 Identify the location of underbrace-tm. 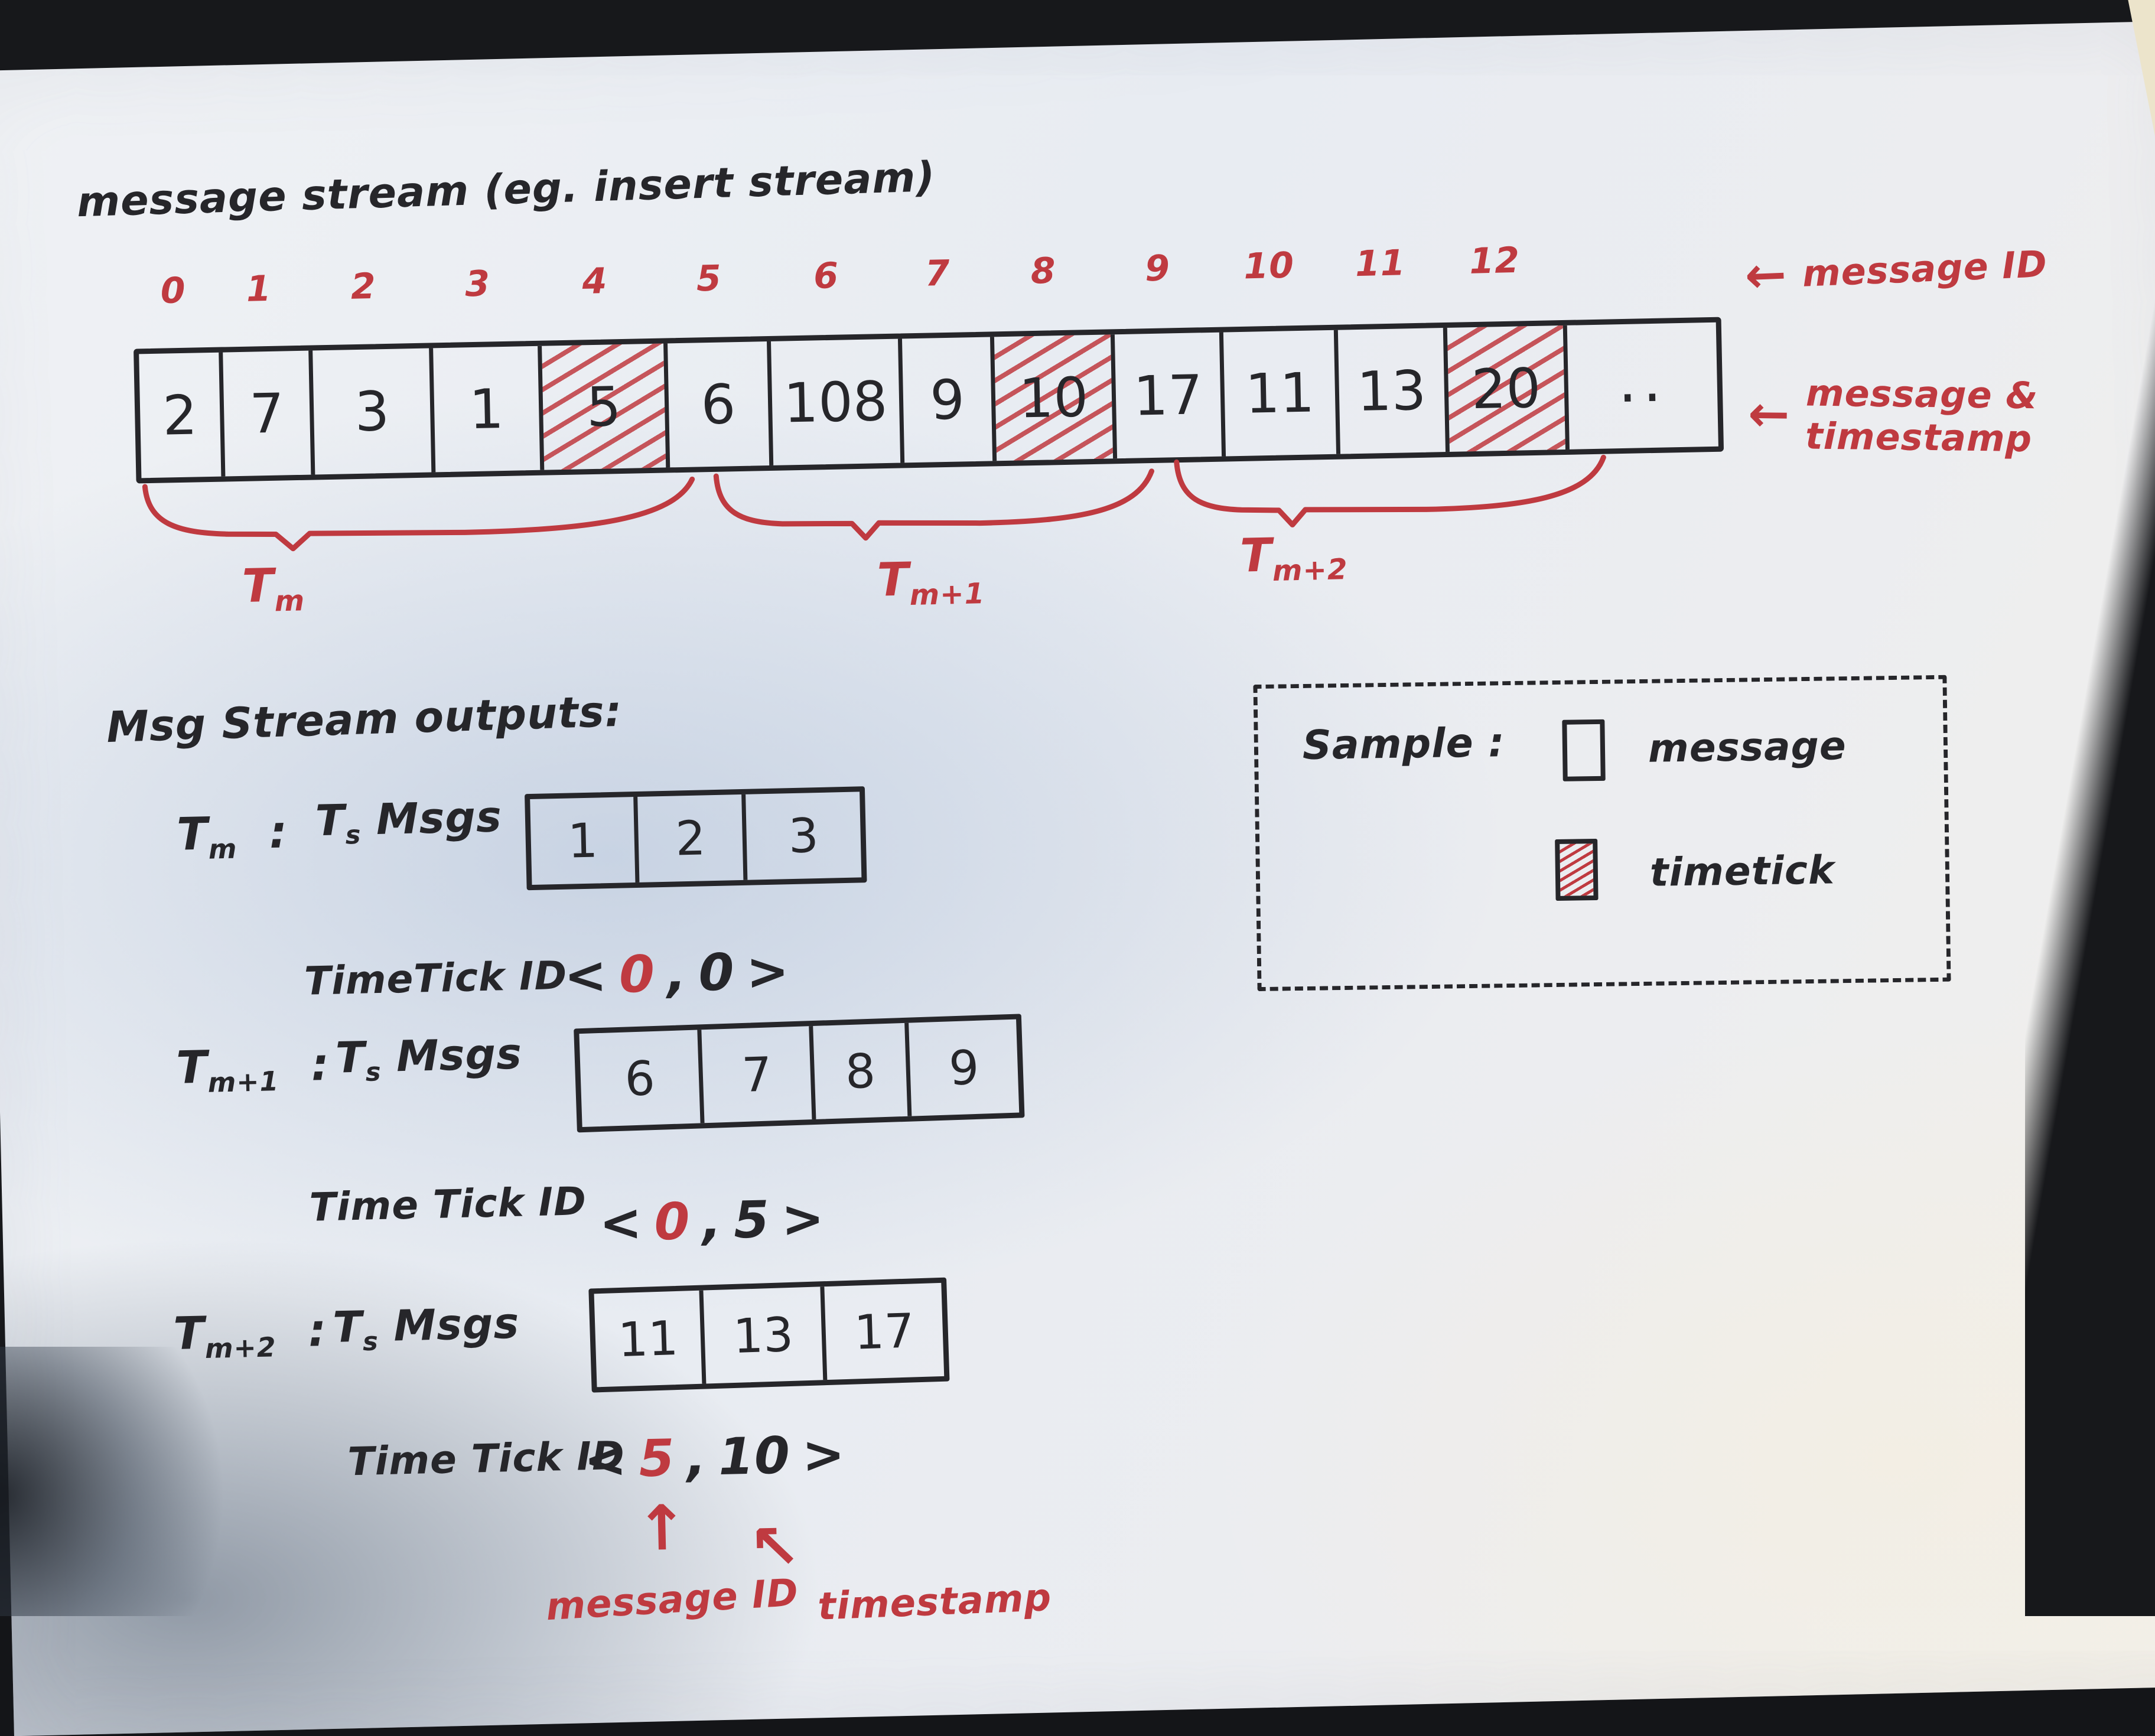
(419, 512).